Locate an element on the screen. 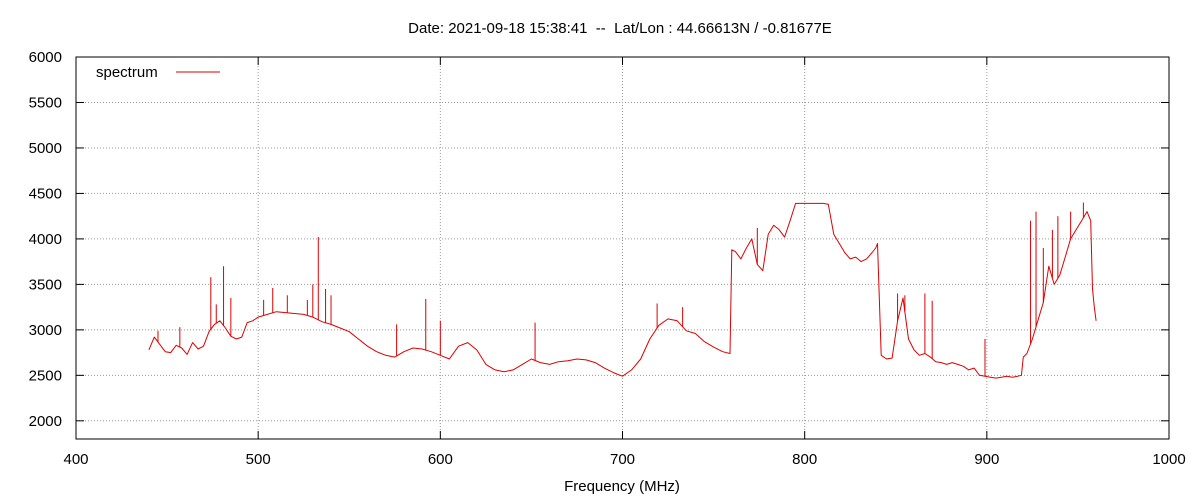 The width and height of the screenshot is (1200, 500). x-tick-label: 400 is located at coordinates (75, 459).